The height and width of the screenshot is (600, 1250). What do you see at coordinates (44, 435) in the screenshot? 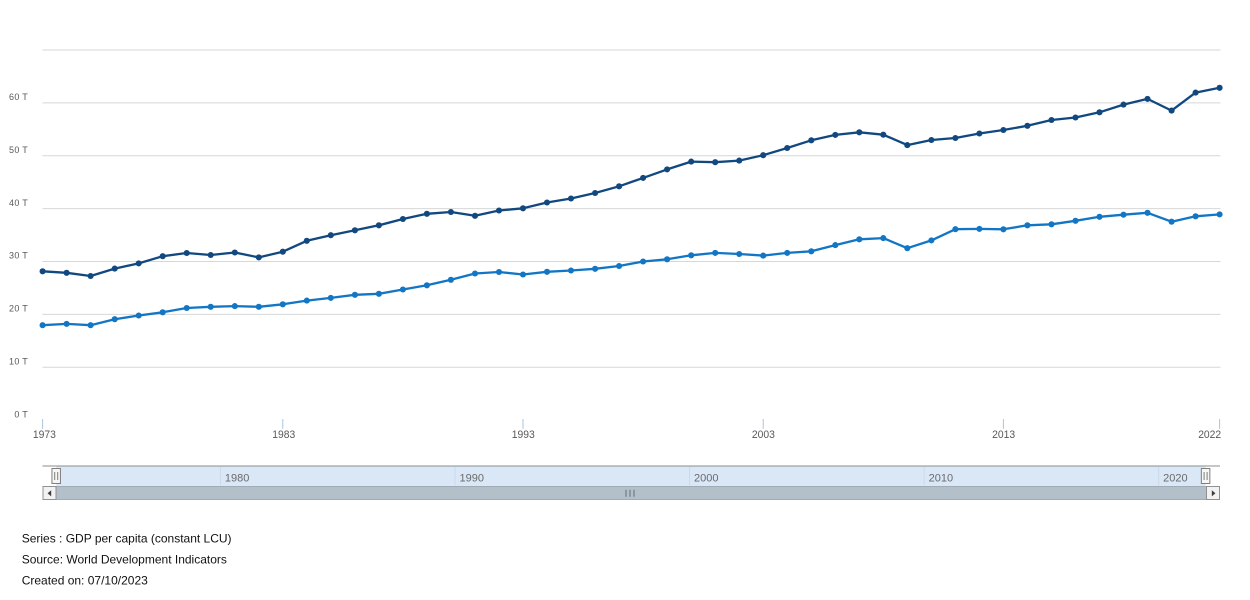
I see `svg-text: 1973` at bounding box center [44, 435].